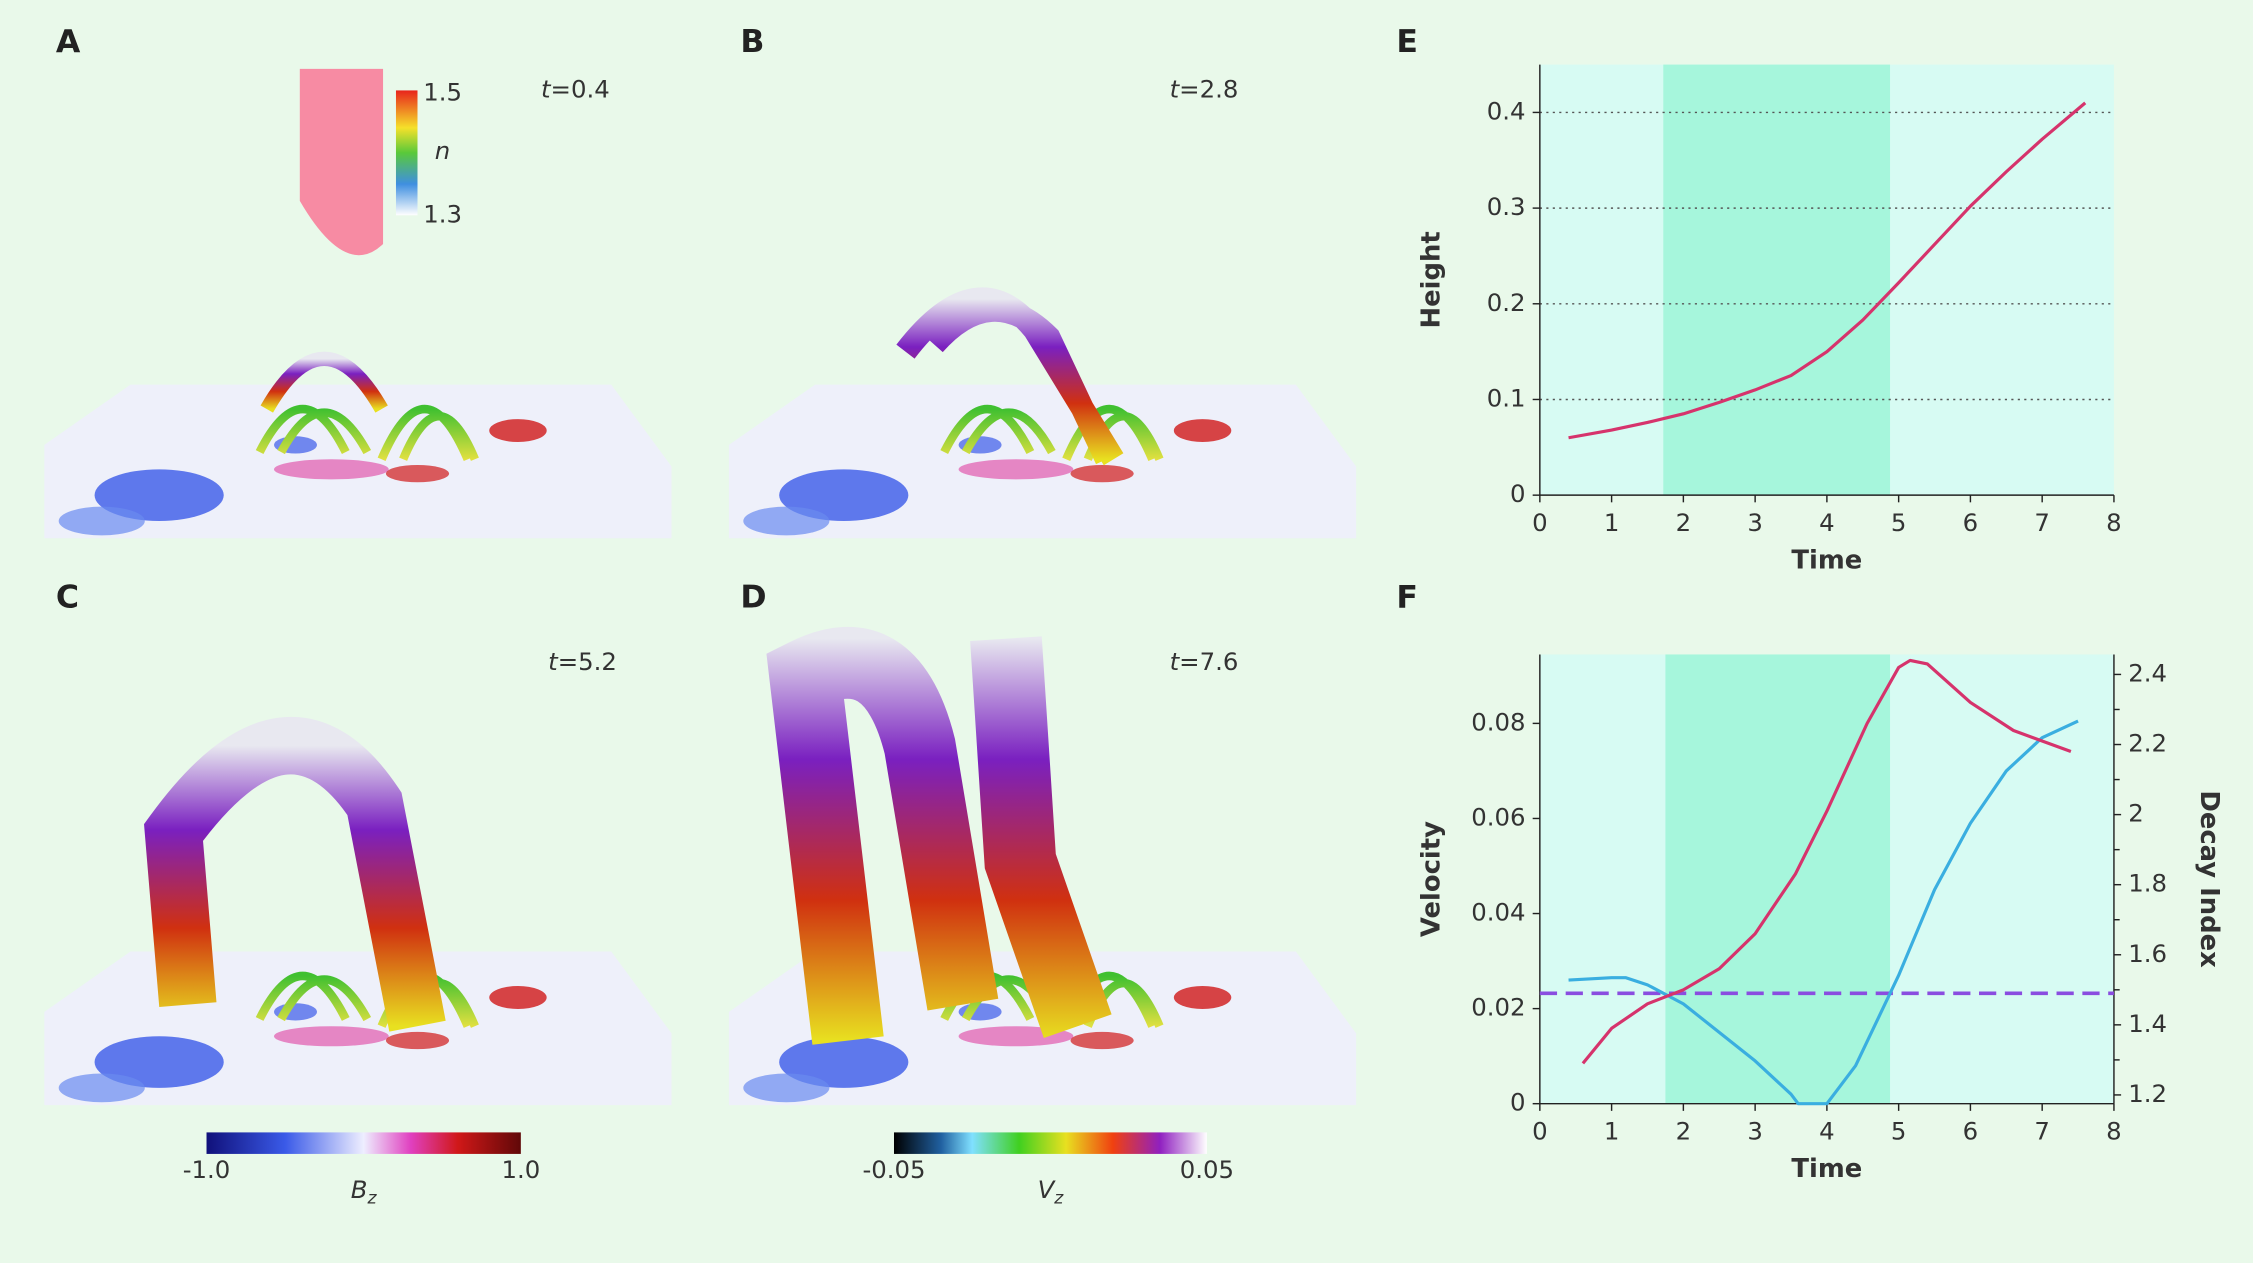 The width and height of the screenshot is (2253, 1263). What do you see at coordinates (1506, 206) in the screenshot?
I see `y-tick-label: 0.3` at bounding box center [1506, 206].